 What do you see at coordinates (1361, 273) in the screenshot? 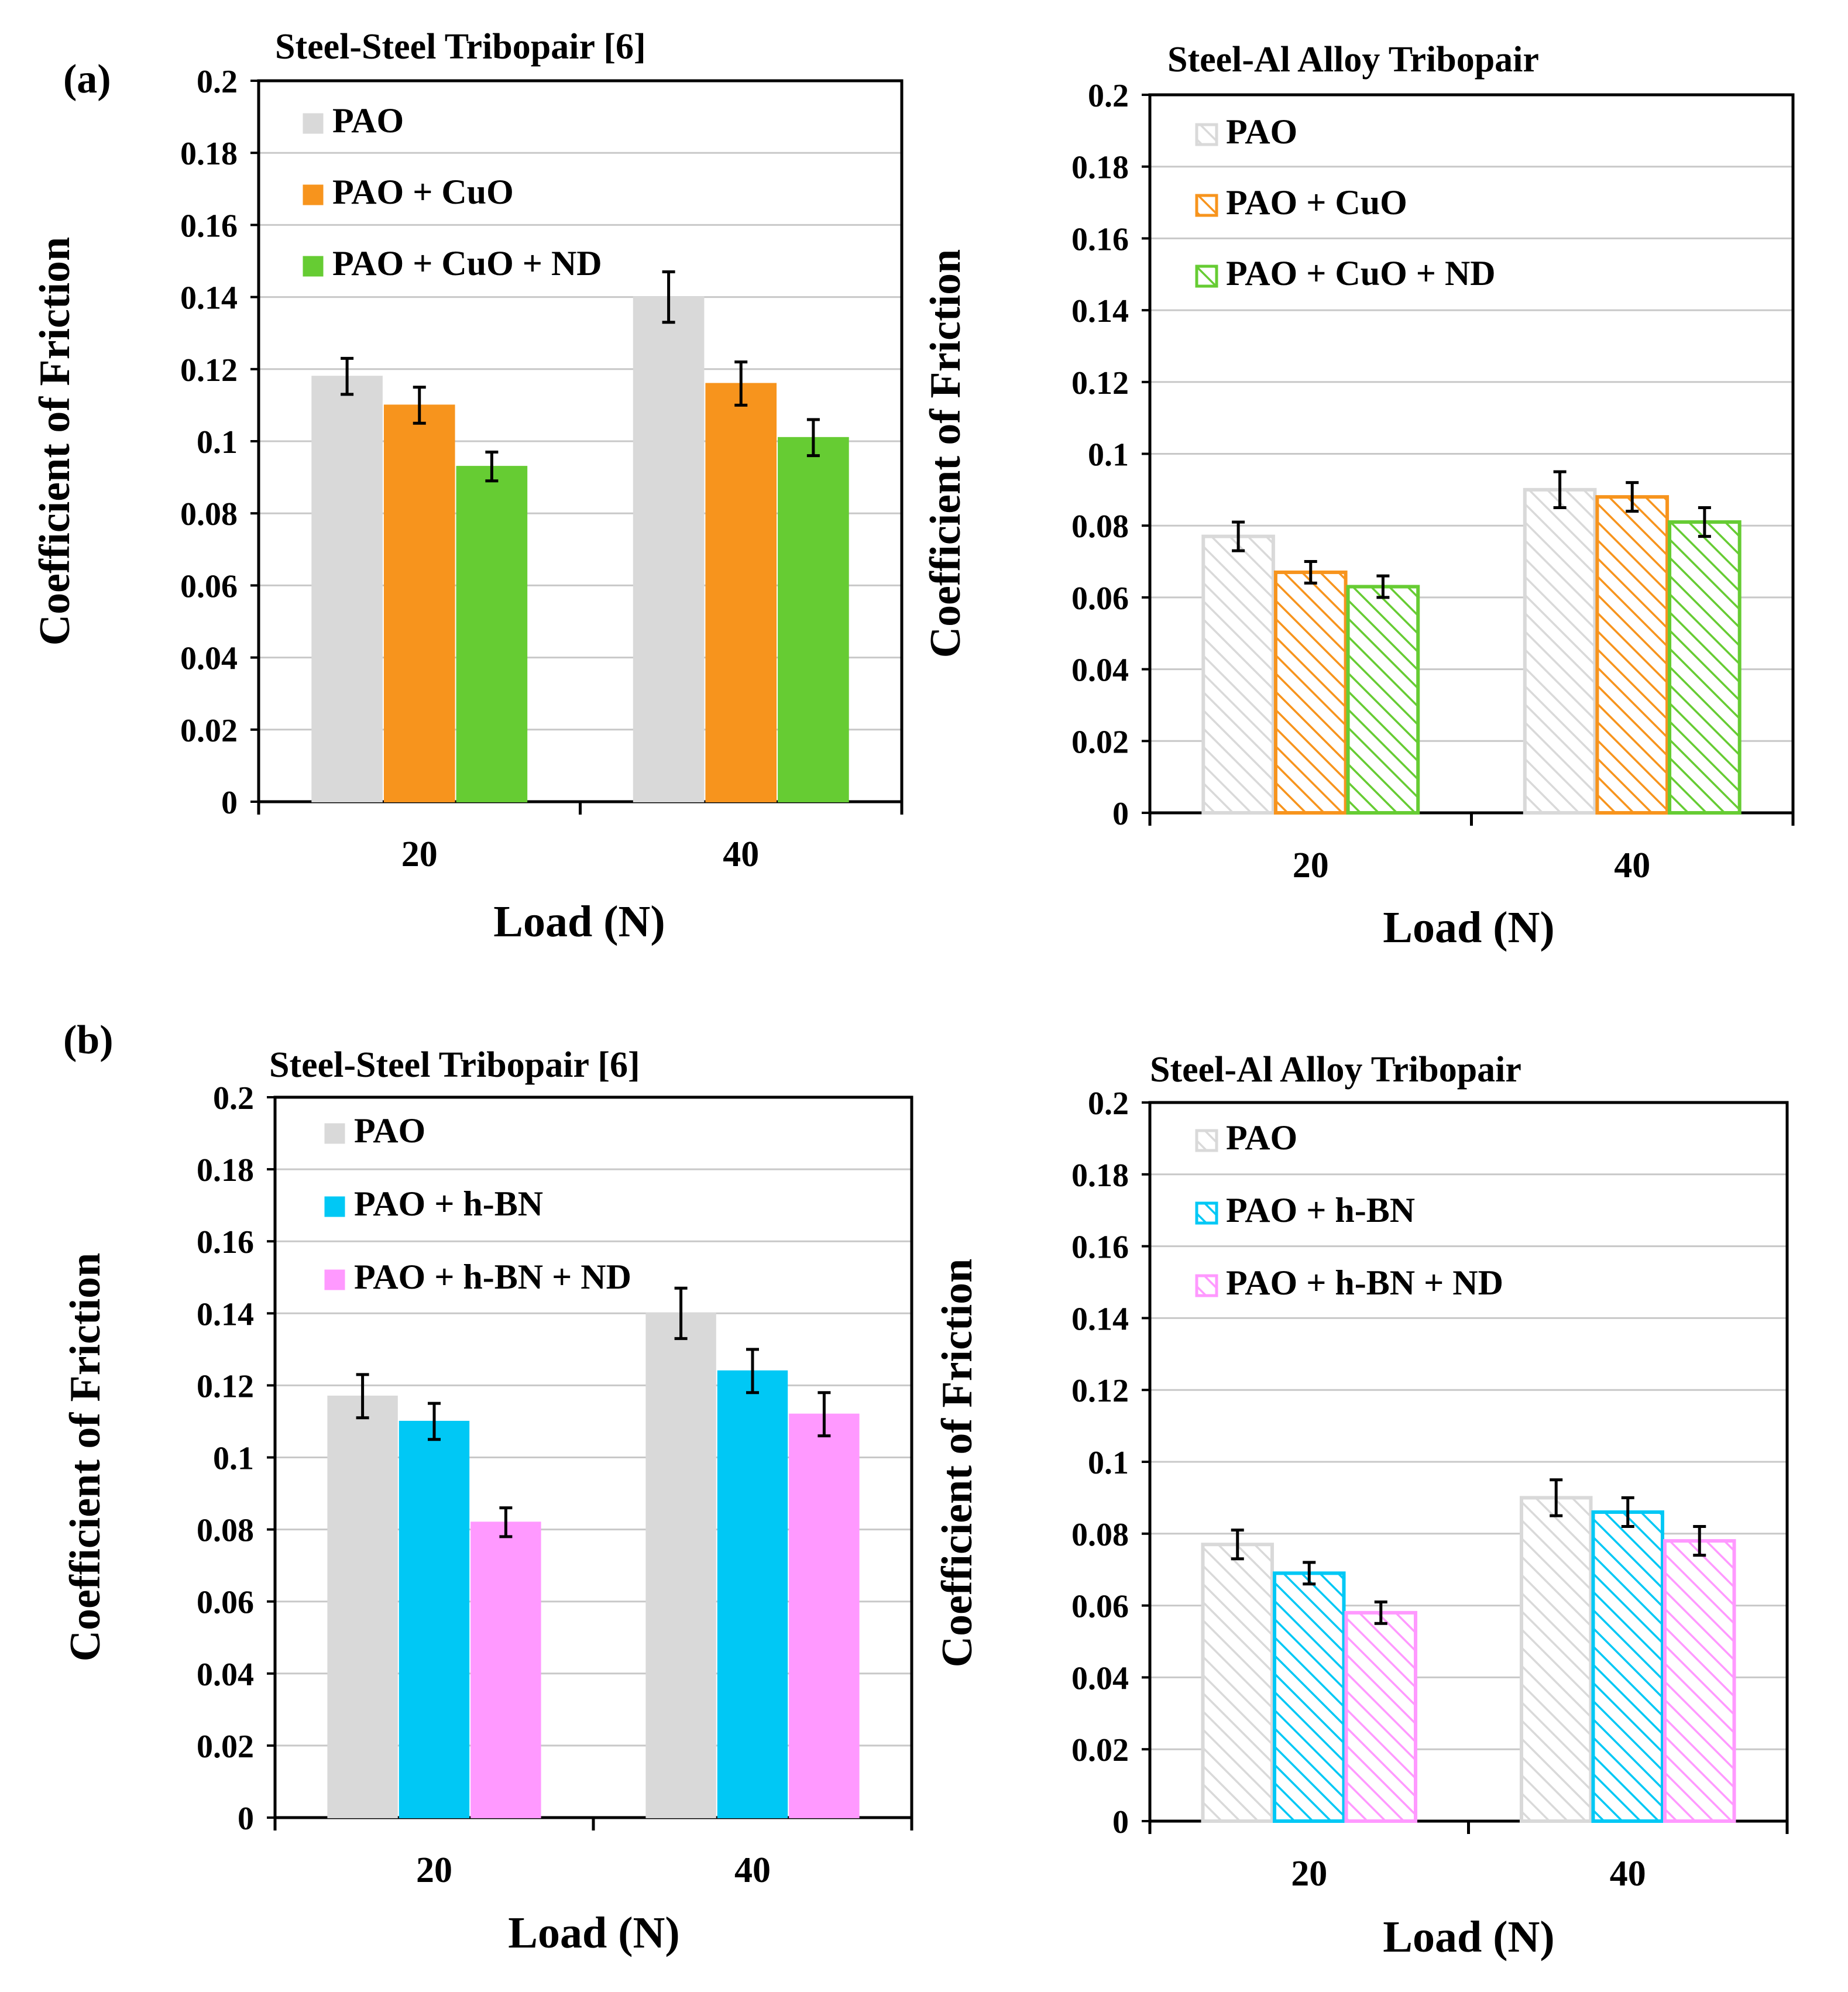
I see `legend-label: PAO + CuO + ND` at bounding box center [1361, 273].